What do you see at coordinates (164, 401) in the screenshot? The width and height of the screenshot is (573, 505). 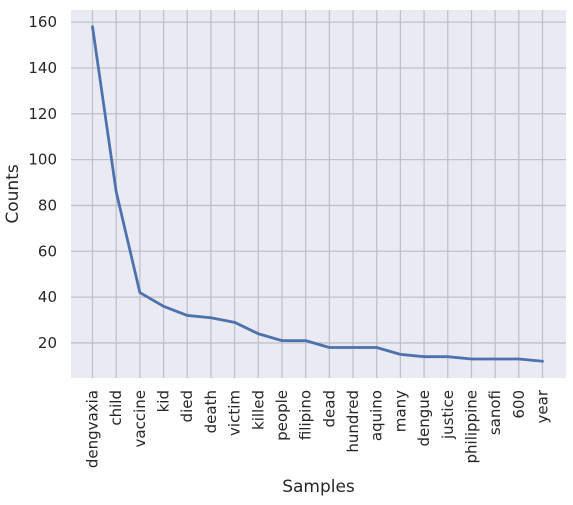 I see `x-tick-label: kid` at bounding box center [164, 401].